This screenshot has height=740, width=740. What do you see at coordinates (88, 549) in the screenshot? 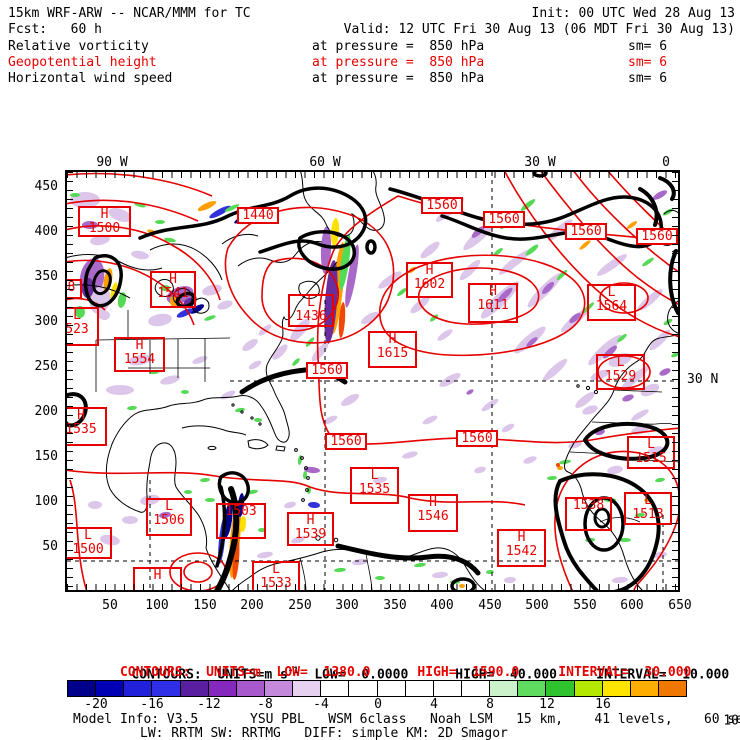
I see `extremum-value: 1500` at bounding box center [88, 549].